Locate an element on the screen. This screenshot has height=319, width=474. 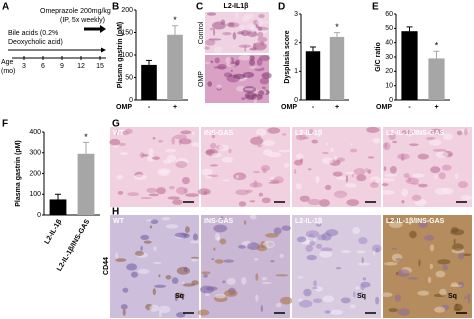
diet-label: Deoxycholic acid) is located at coordinates (35, 42).